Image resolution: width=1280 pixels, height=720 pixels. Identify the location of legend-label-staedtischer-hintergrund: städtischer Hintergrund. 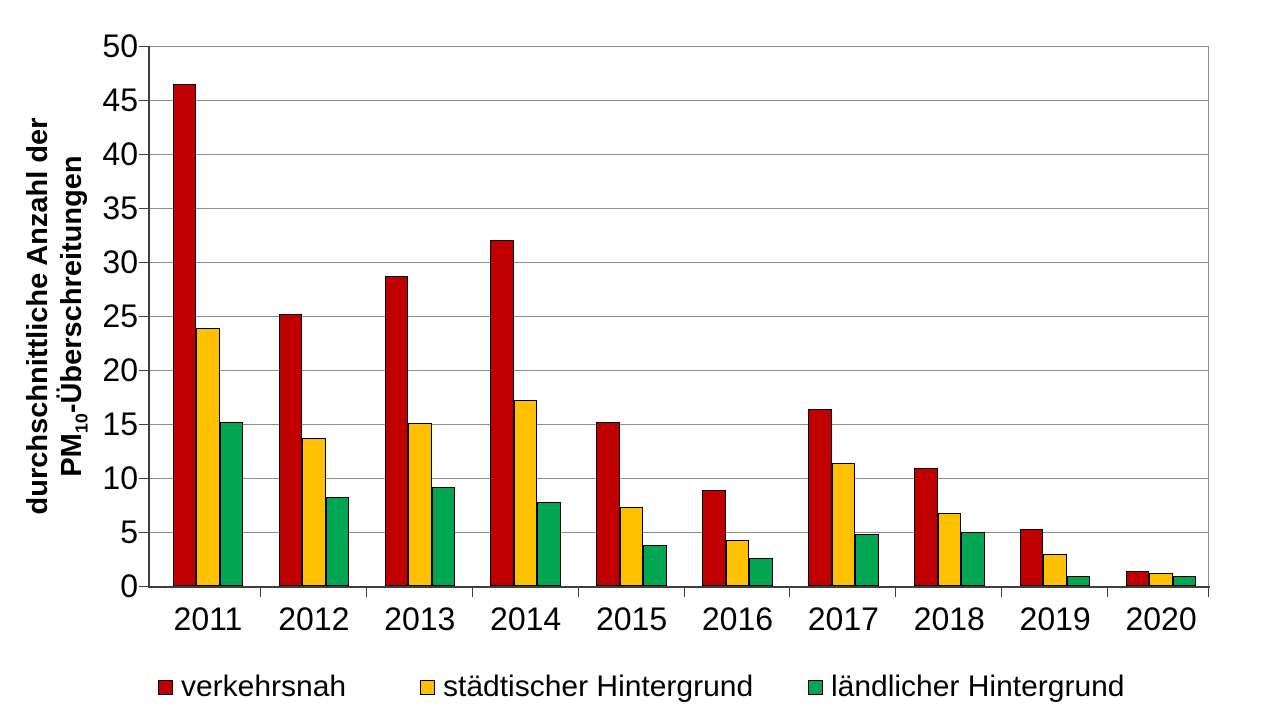
(598, 686).